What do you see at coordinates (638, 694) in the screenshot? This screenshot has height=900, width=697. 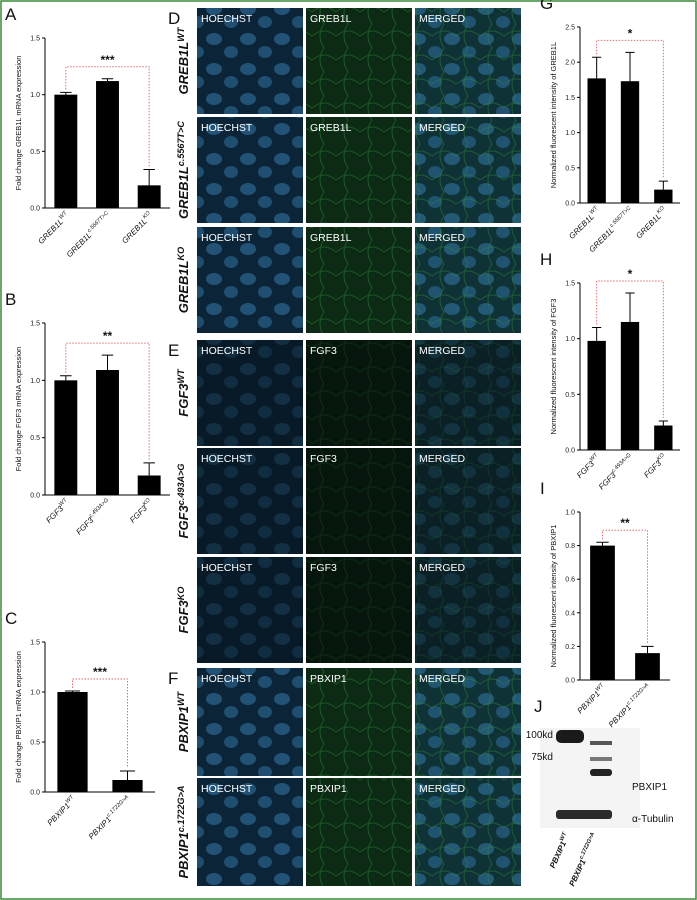 I see `x-tick-label-sup: c.1722G>A` at bounding box center [638, 694].